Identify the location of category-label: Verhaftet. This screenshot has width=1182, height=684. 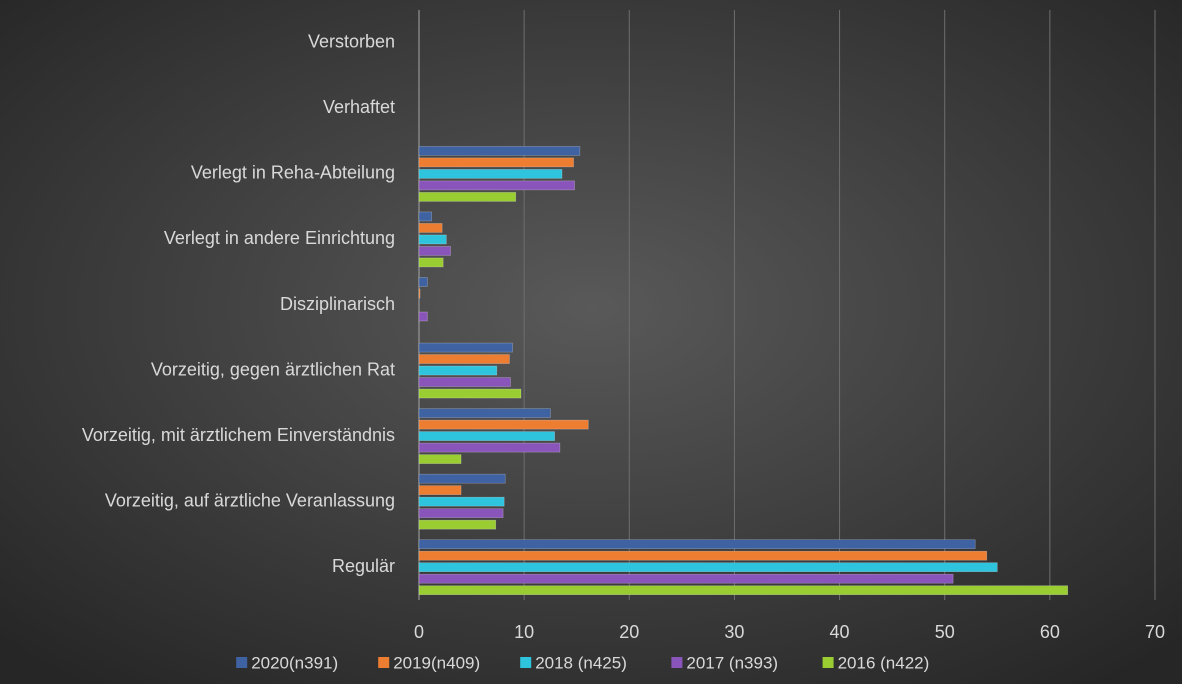
(359, 107).